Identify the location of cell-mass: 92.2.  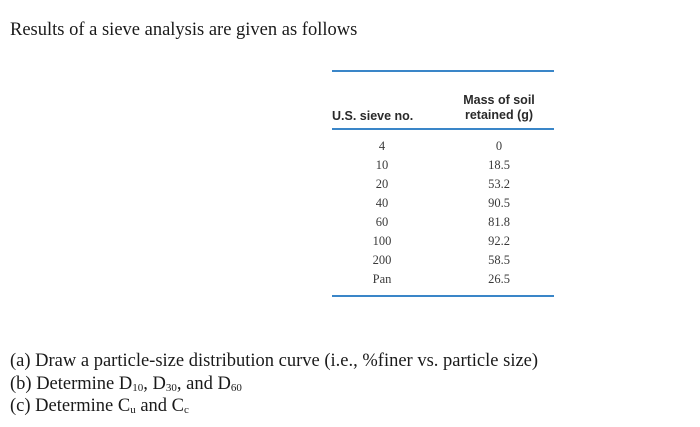
(499, 240).